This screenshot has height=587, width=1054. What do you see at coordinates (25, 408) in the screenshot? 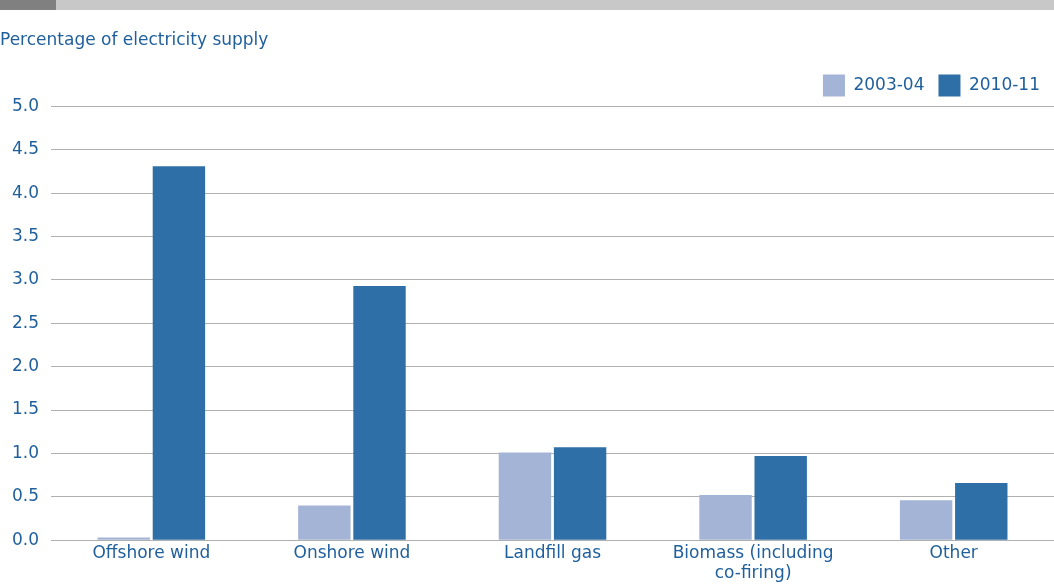
I see `y-tick-label: 1.5` at bounding box center [25, 408].